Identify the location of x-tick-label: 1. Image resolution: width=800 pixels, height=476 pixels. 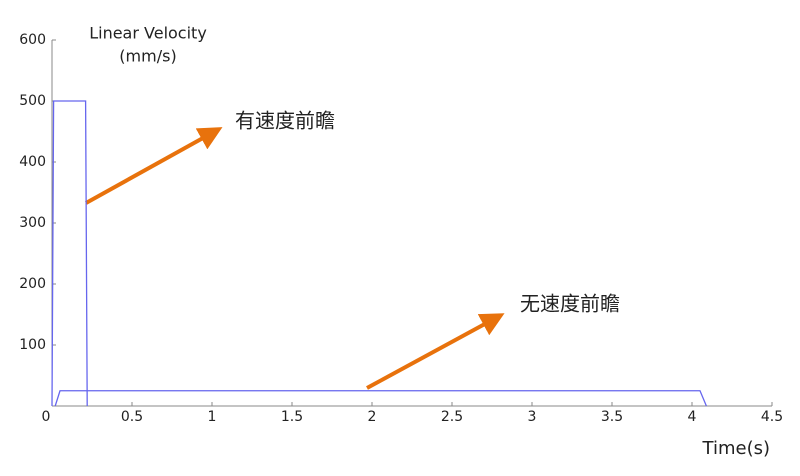
(212, 417).